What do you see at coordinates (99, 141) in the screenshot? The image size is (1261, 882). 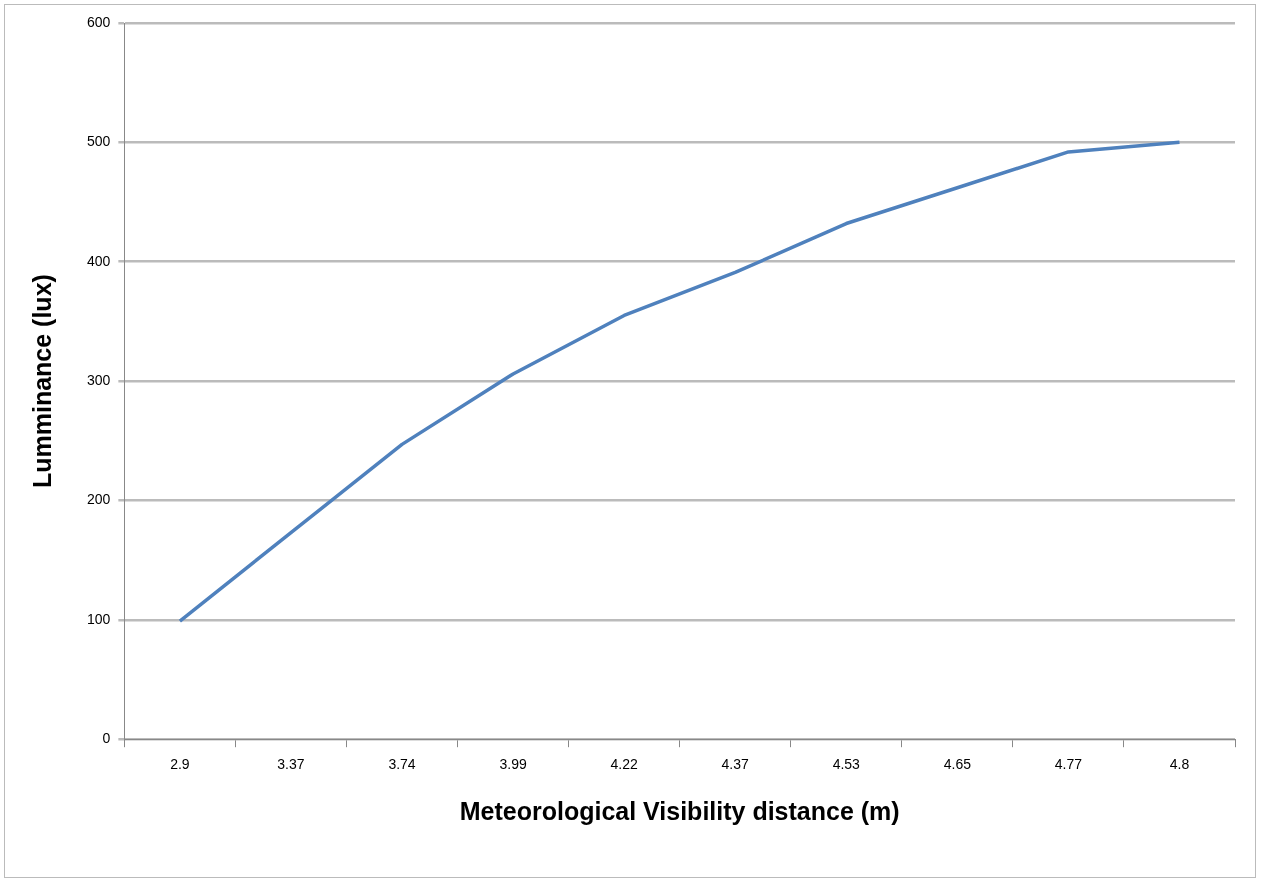 I see `y-tick-label: 500` at bounding box center [99, 141].